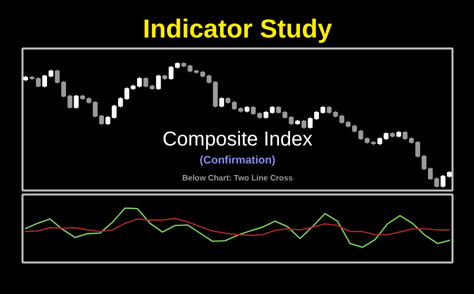 This screenshot has height=294, width=474. I want to click on annotation: Composite Index, so click(237, 139).